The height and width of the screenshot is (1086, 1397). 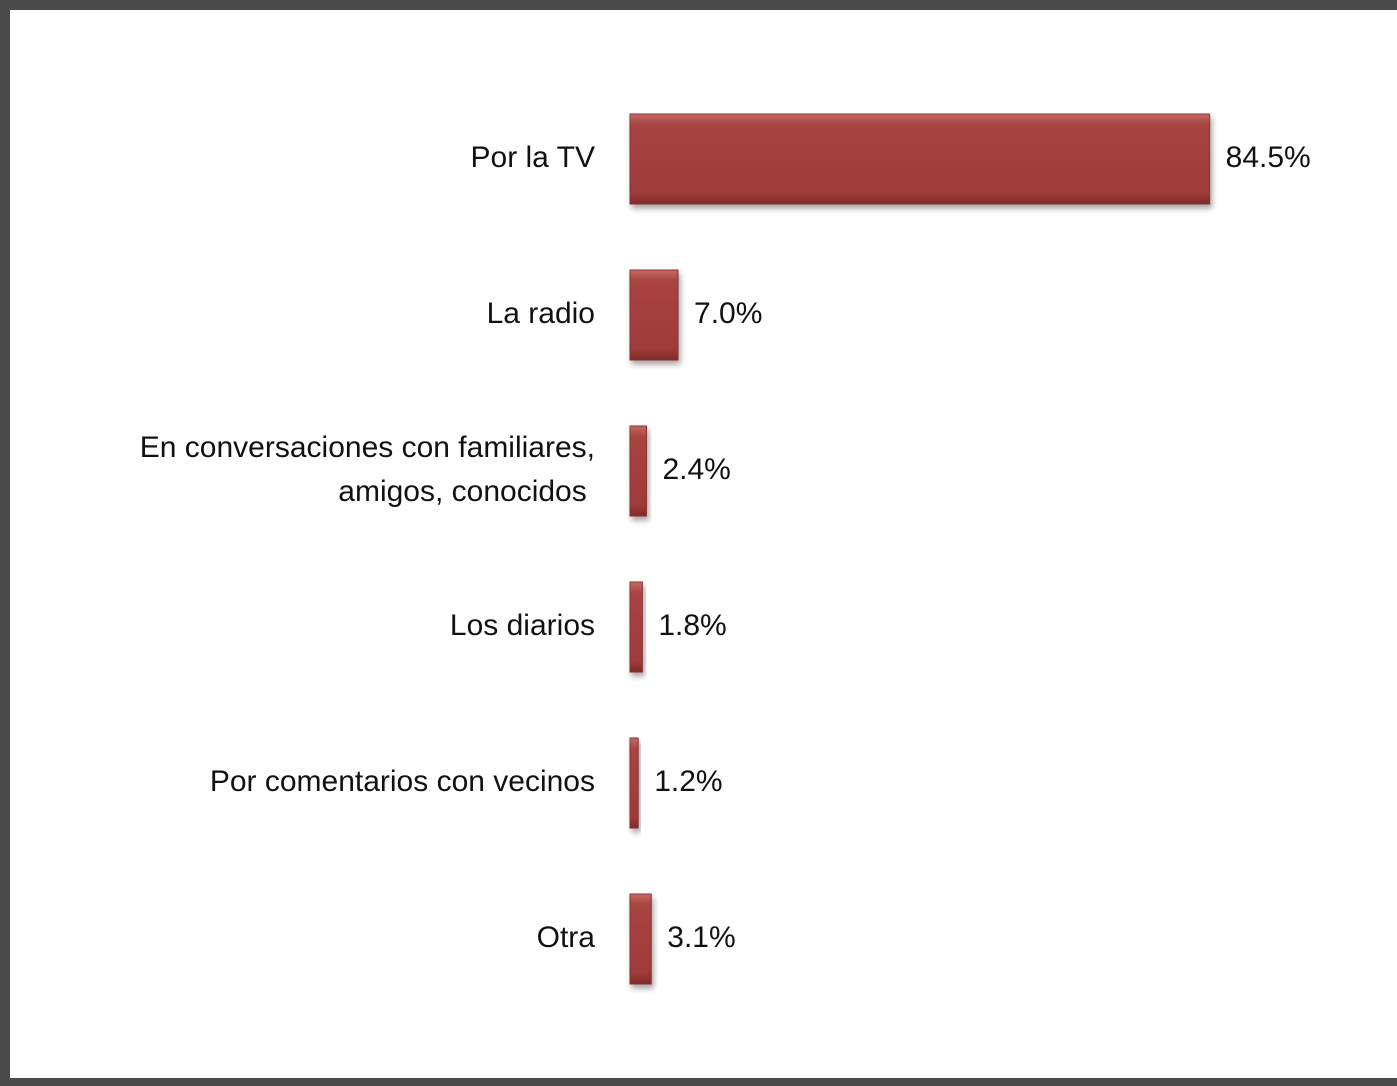 I want to click on category-label-1: La radio, so click(x=541, y=313).